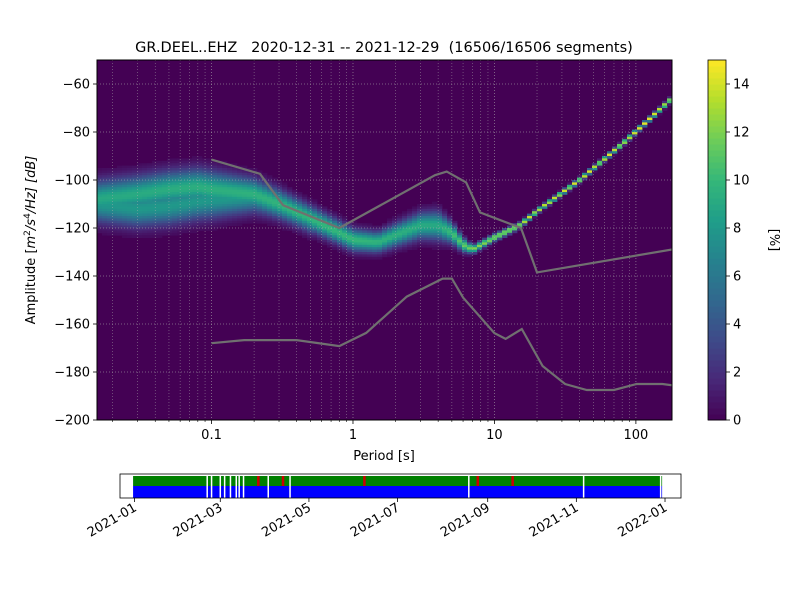 Image resolution: width=800 pixels, height=600 pixels. Describe the element at coordinates (741, 133) in the screenshot. I see `colorbar-tick-label: 12` at that location.